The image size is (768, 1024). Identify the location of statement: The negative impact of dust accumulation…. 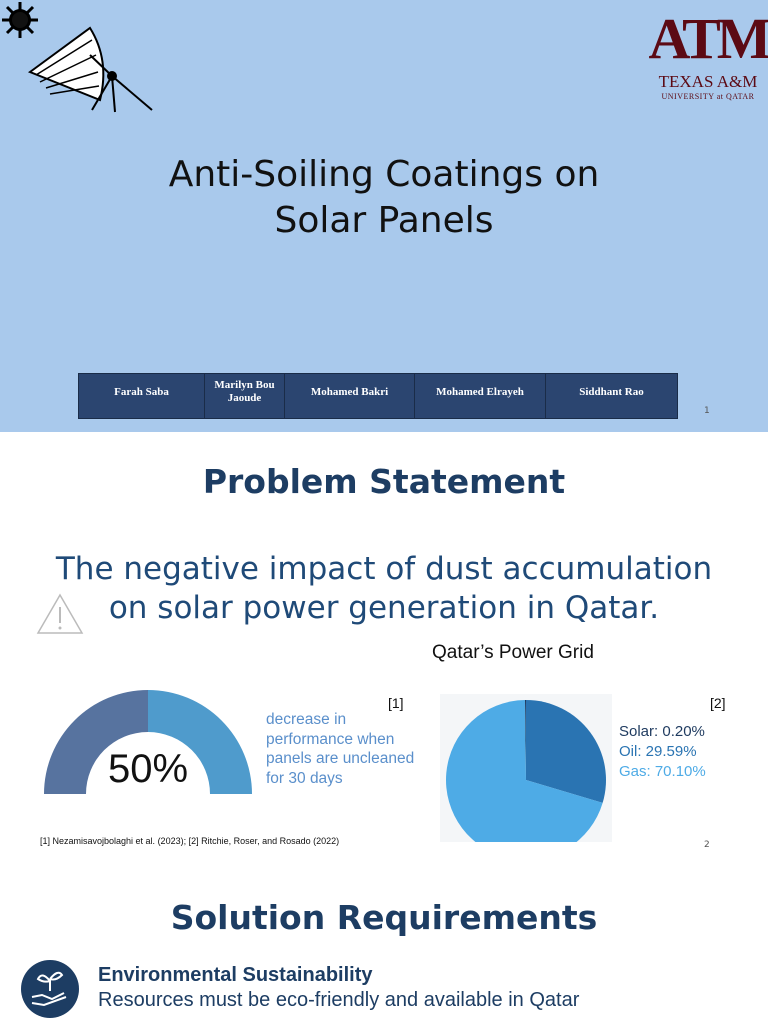
(384, 589).